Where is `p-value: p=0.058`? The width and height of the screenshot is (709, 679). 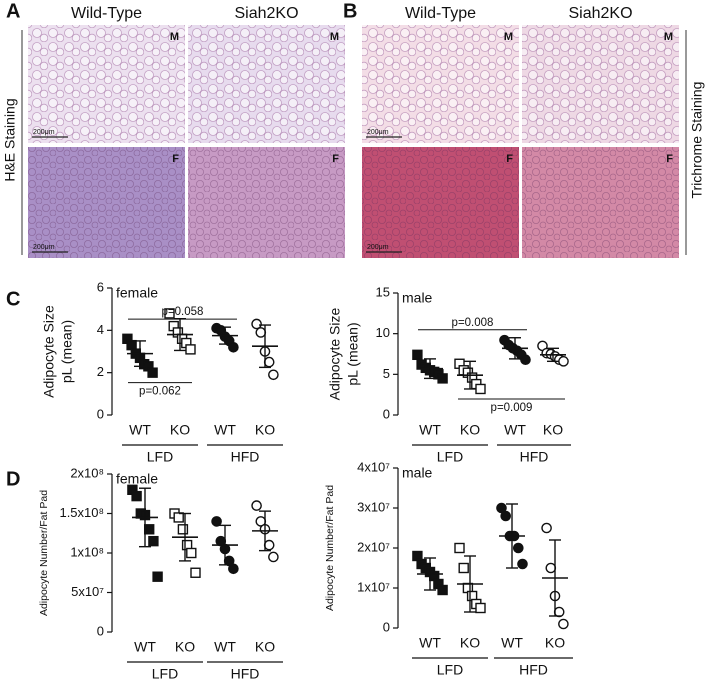 p-value: p=0.058 is located at coordinates (183, 312).